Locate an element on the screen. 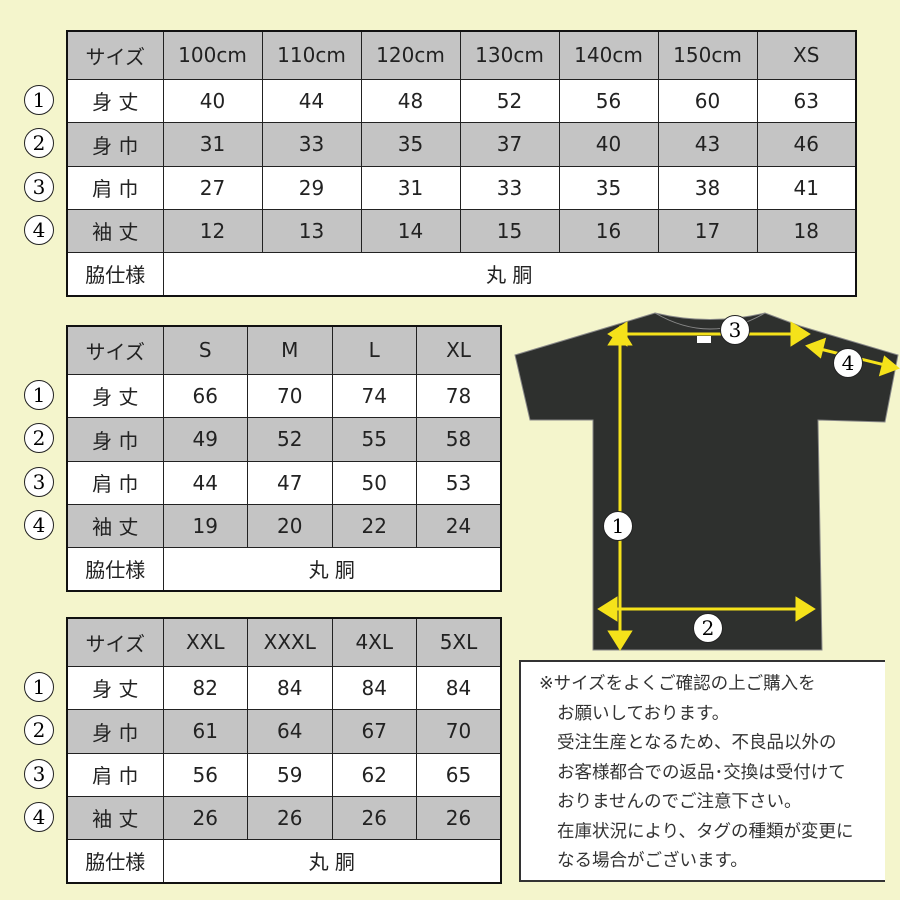  measure-value: 18 is located at coordinates (806, 230).